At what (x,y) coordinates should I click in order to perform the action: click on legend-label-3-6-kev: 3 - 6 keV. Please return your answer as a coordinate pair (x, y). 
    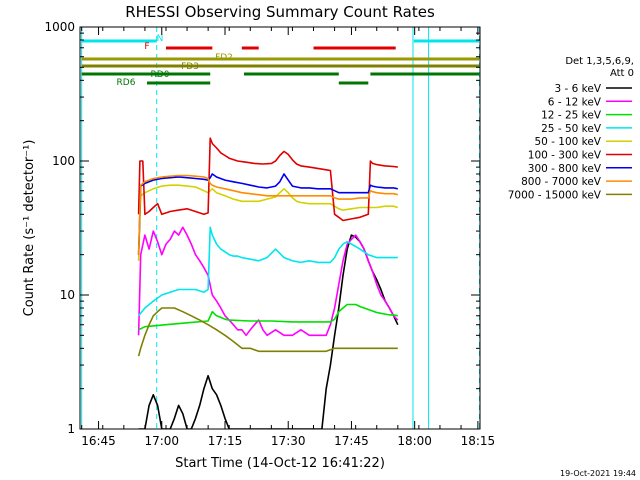
    Looking at the image, I should click on (577, 89).